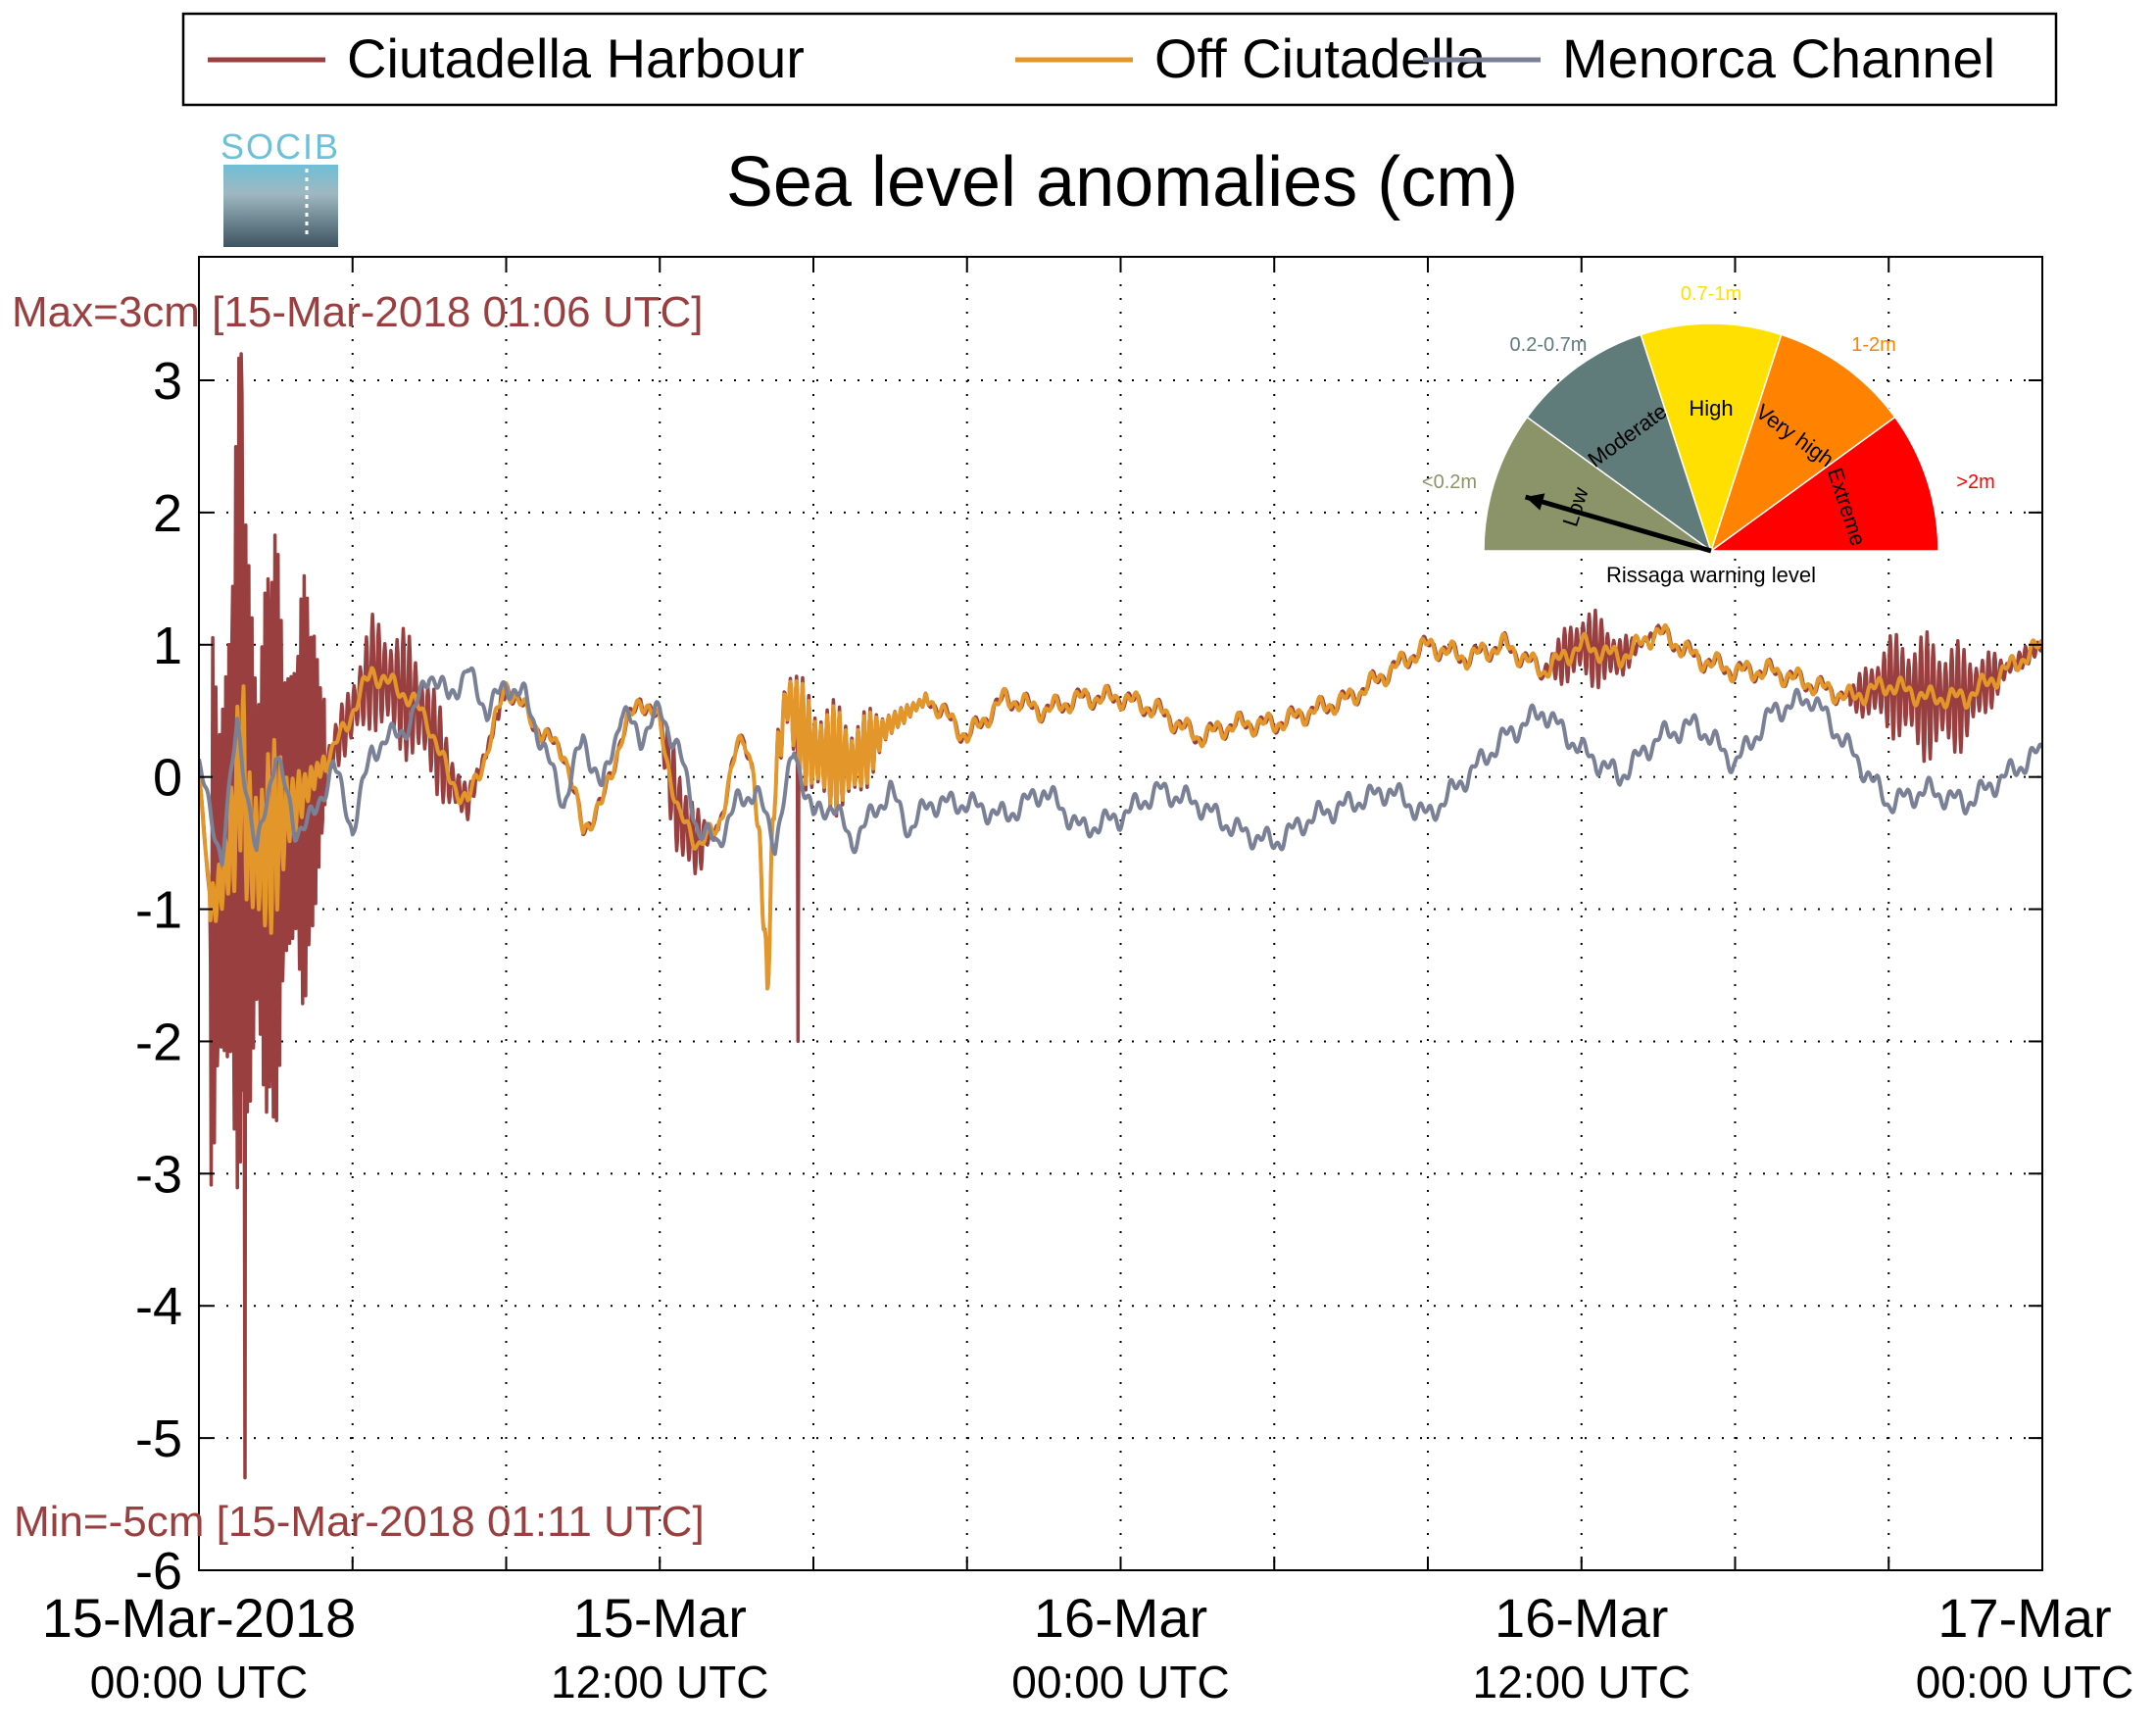 This screenshot has width=2156, height=1732. What do you see at coordinates (576, 58) in the screenshot?
I see `legend-label-0: Ciutadella Harbour` at bounding box center [576, 58].